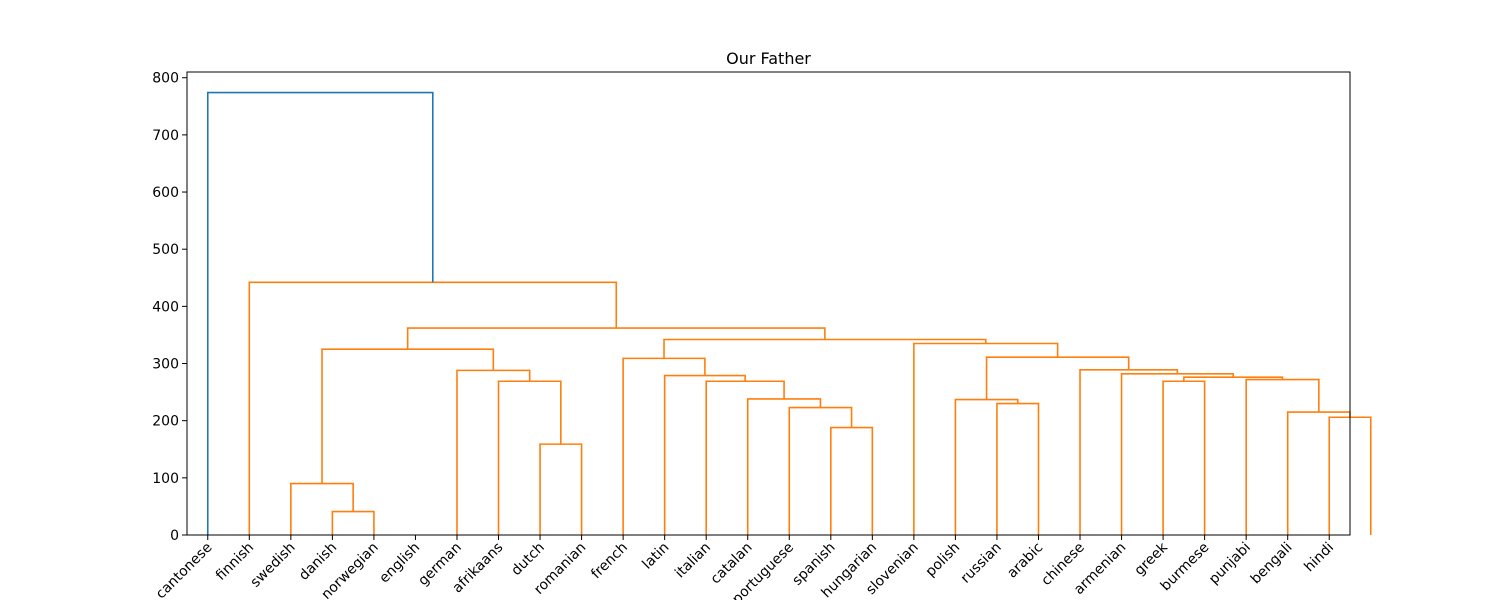 This screenshot has height=600, width=1500. I want to click on y-tick-label: 300, so click(165, 365).